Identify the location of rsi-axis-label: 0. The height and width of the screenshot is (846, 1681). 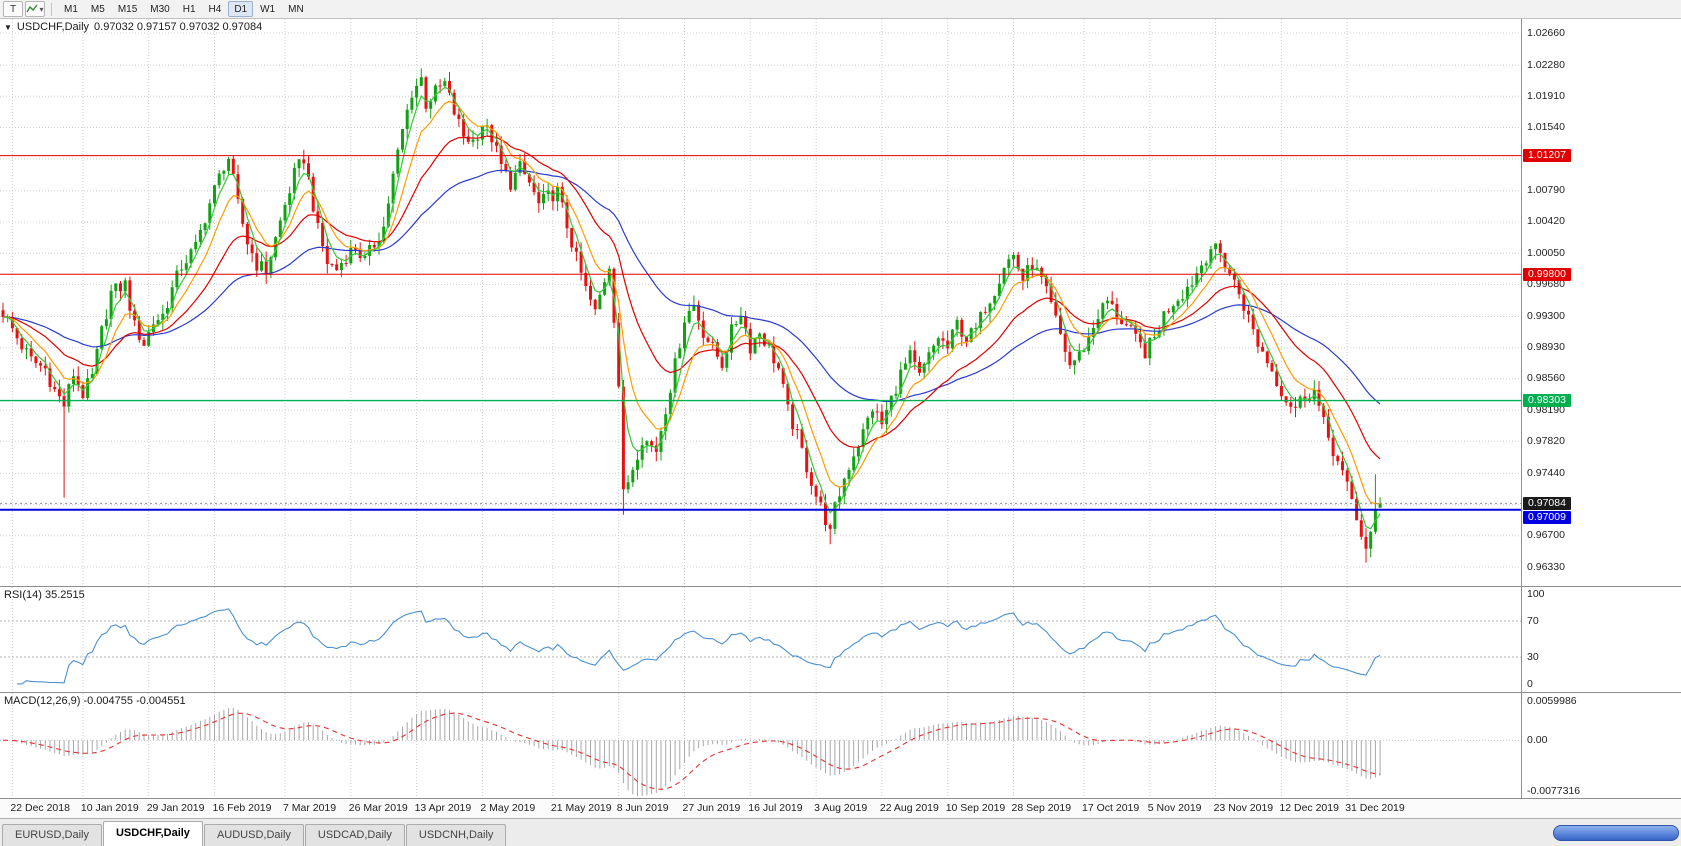
(1530, 683).